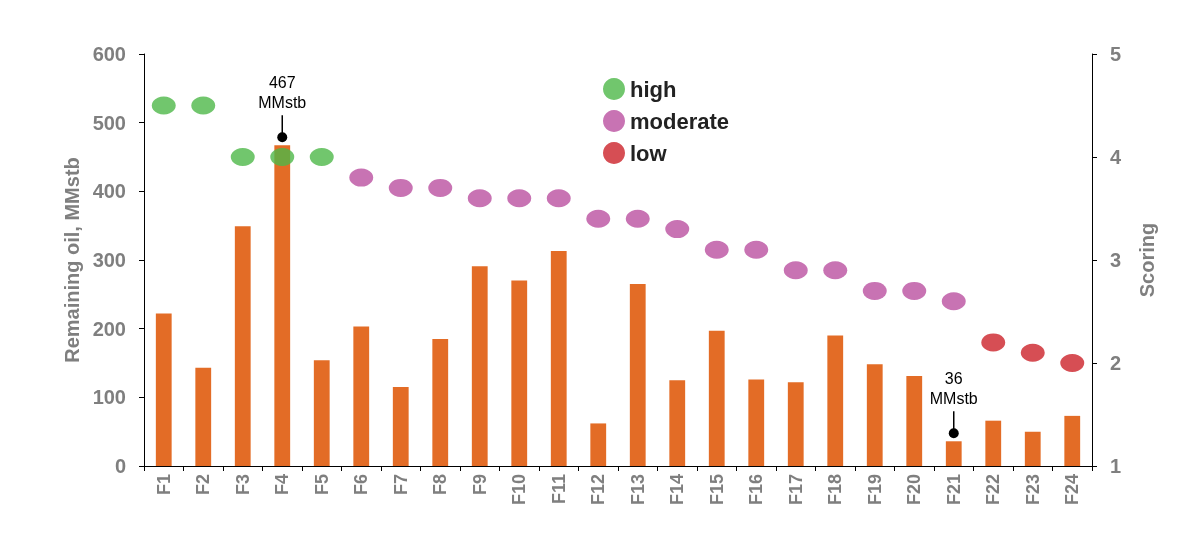 This screenshot has width=1180, height=538. I want to click on x-tick-label: F6, so click(361, 485).